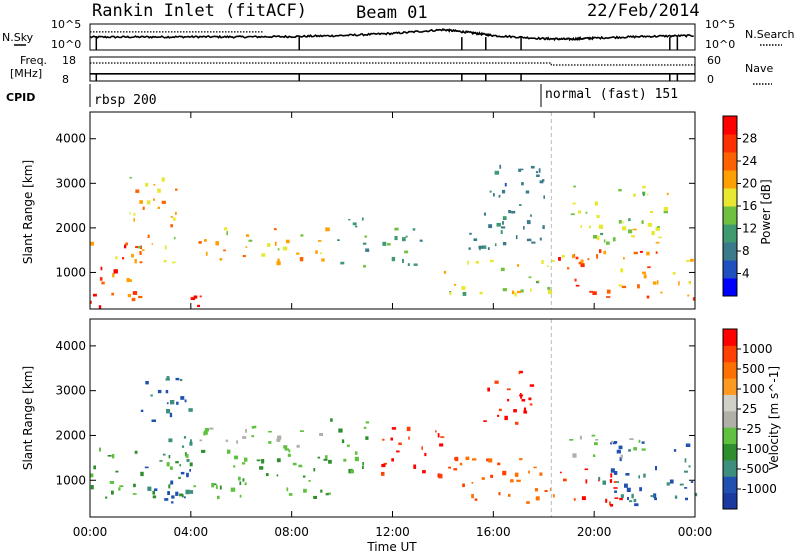 Image resolution: width=800 pixels, height=554 pixels. I want to click on power-range-axis-label: Slant Range [km], so click(28, 212).